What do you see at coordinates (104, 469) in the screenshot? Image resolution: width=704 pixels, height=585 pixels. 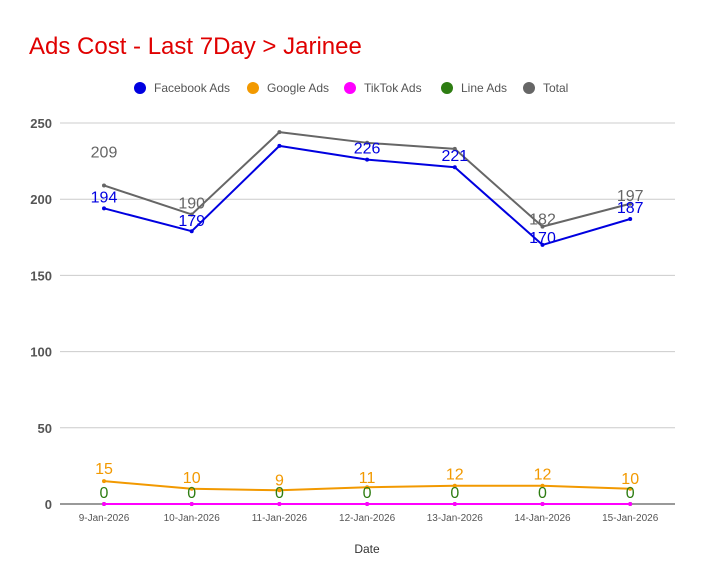 I see `data-label: 15` at bounding box center [104, 469].